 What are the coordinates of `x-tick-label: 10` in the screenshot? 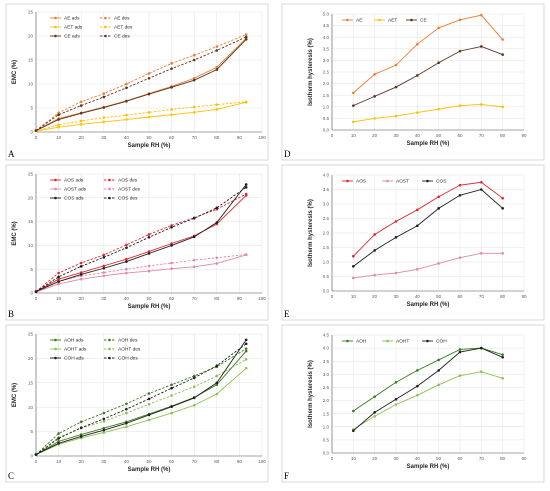 It's located at (59, 461).